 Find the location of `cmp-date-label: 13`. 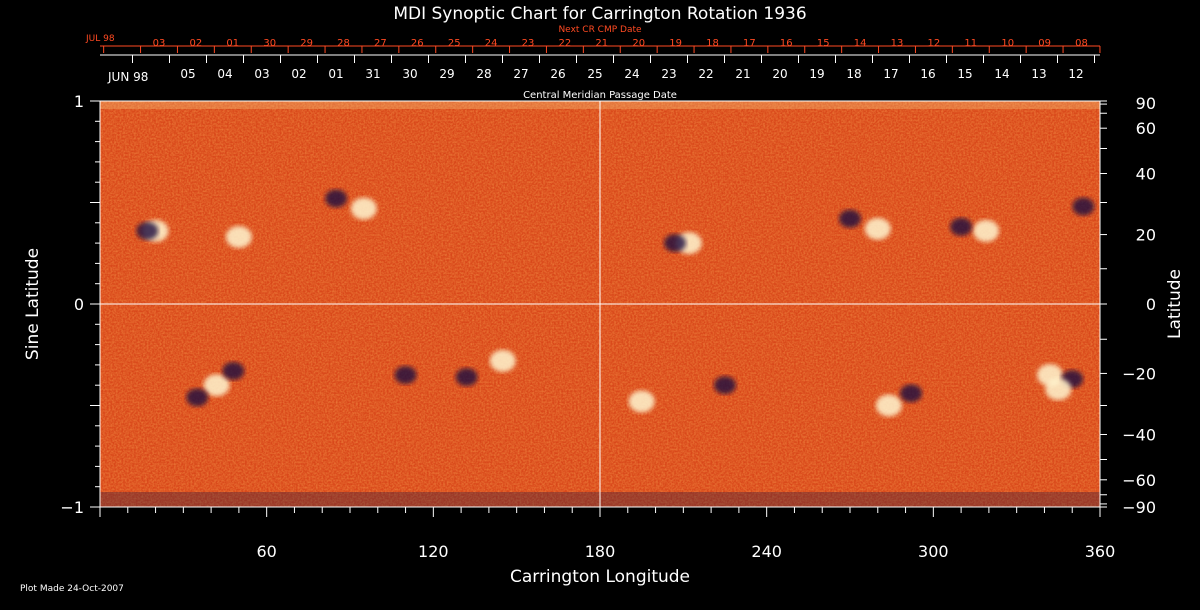

cmp-date-label: 13 is located at coordinates (1038, 74).